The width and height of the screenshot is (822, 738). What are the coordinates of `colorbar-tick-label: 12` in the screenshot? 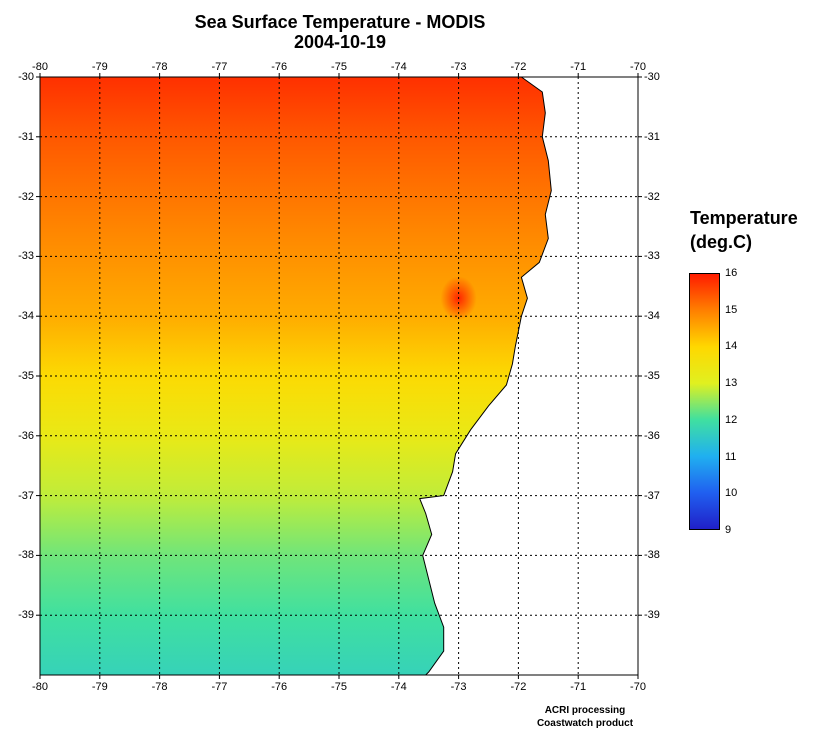 It's located at (731, 419).